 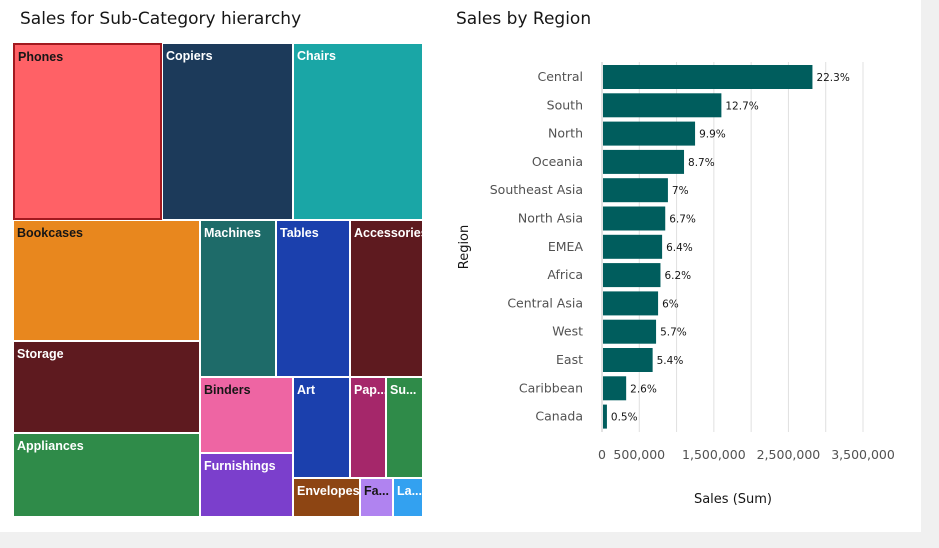 What do you see at coordinates (632, 275) in the screenshot?
I see `bar-africa` at bounding box center [632, 275].